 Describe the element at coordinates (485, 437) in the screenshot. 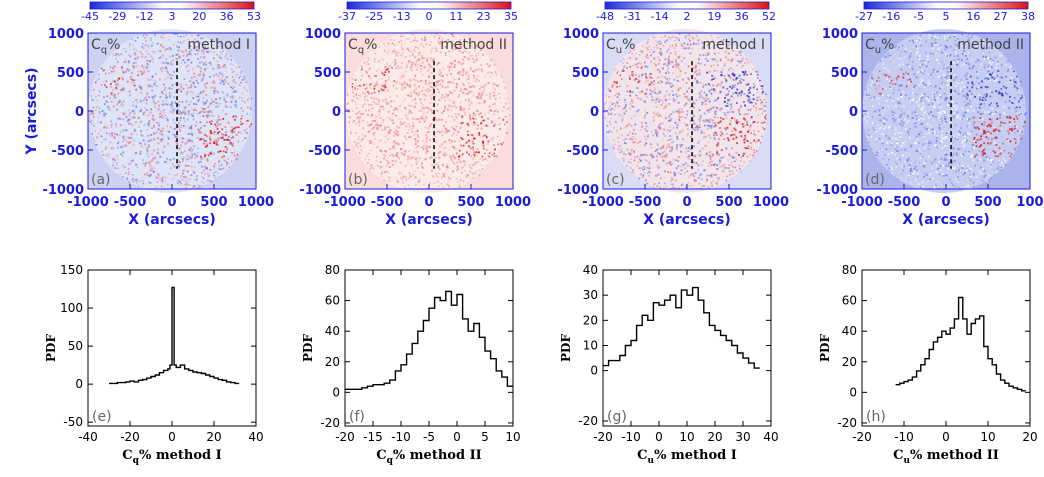

I see `x-tick-label: 5` at that location.